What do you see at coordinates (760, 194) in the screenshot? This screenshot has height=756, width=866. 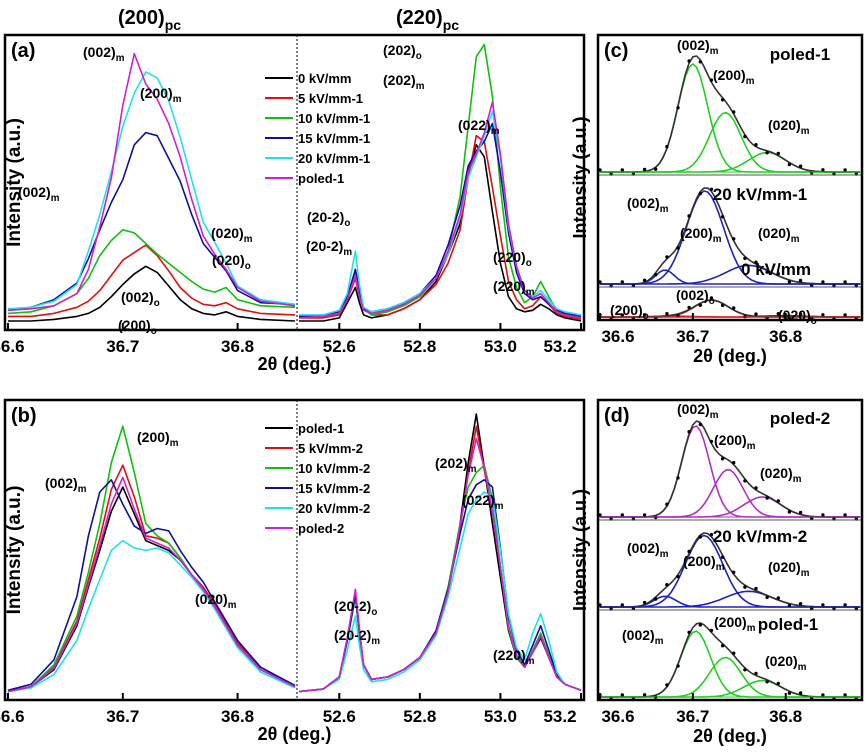 I see `panel-2-sub-1-label: 20 kV/mm-1` at bounding box center [760, 194].